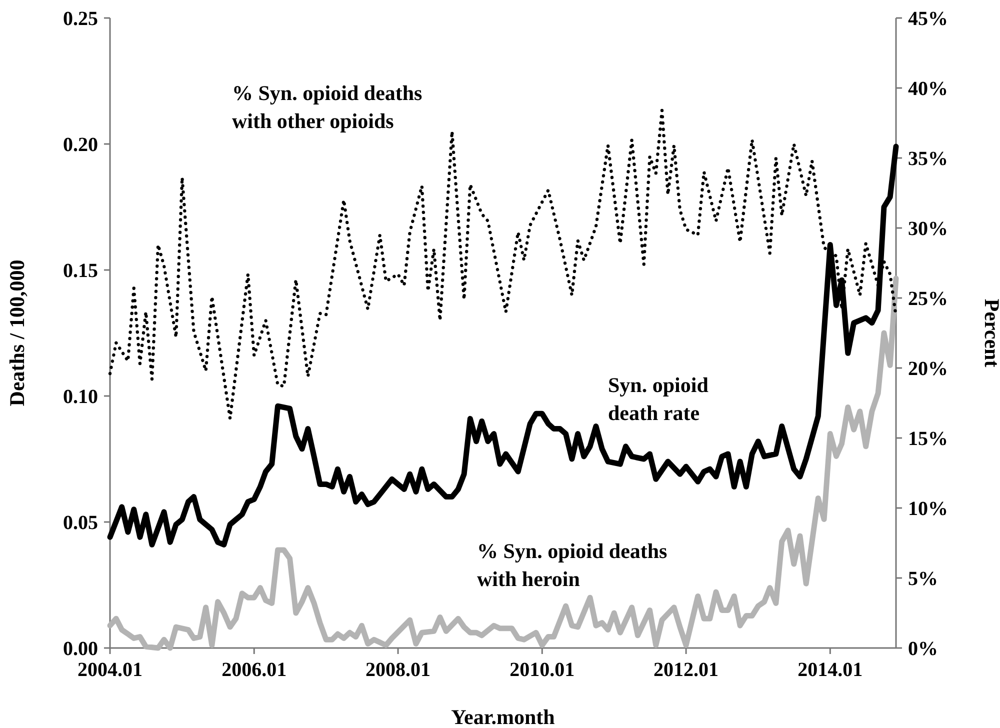 This screenshot has width=1000, height=728. I want to click on series-label: % Syn. opioid deaths with other opioids, so click(327, 107).